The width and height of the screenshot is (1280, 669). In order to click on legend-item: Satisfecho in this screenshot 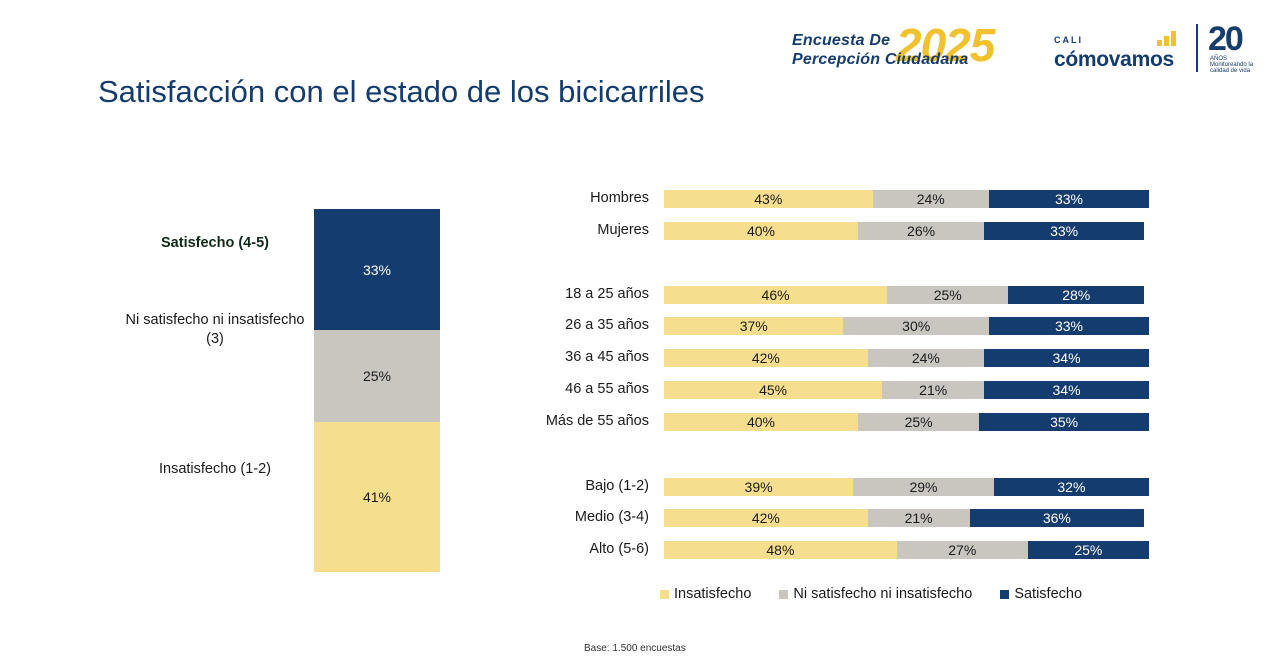, I will do `click(1041, 594)`.